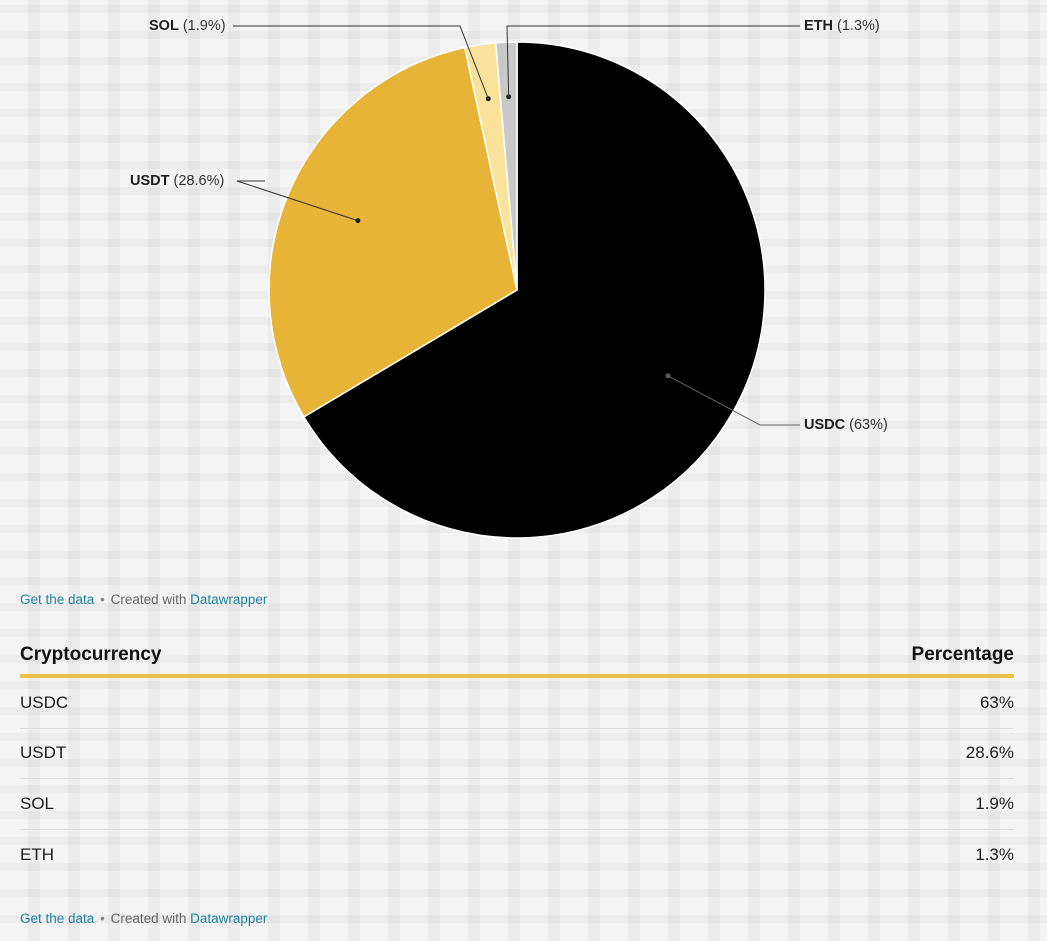 This screenshot has width=1047, height=941. Describe the element at coordinates (506, 166) in the screenshot. I see `pie-slice-eth` at that location.